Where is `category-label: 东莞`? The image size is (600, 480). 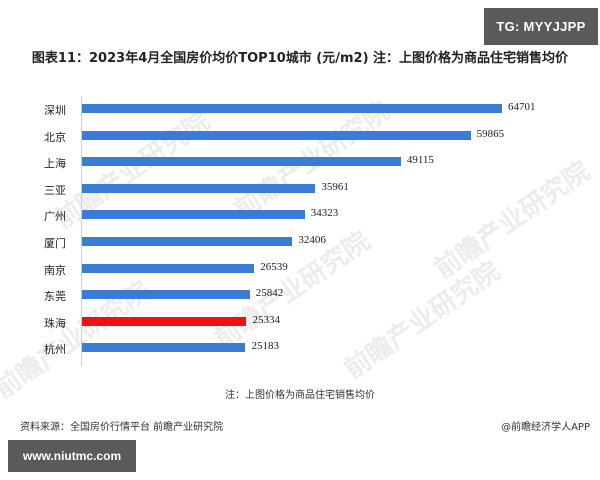 category-label: 东莞 is located at coordinates (55, 297).